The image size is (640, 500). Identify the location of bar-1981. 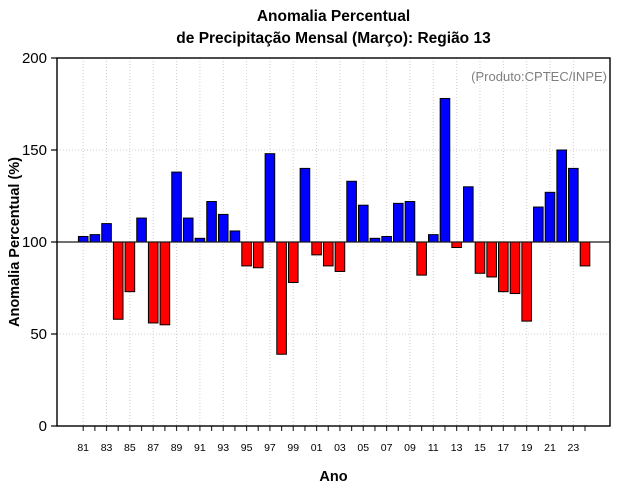
(83, 239).